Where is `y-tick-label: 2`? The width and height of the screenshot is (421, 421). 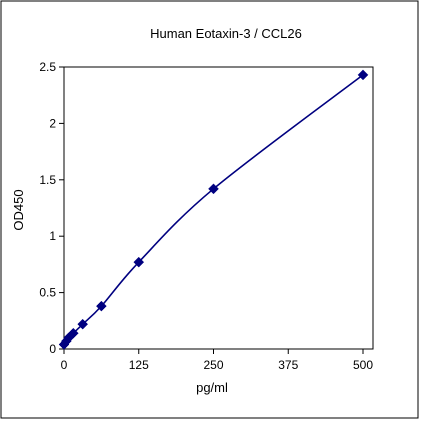
y-tick-label: 2 is located at coordinates (52, 123).